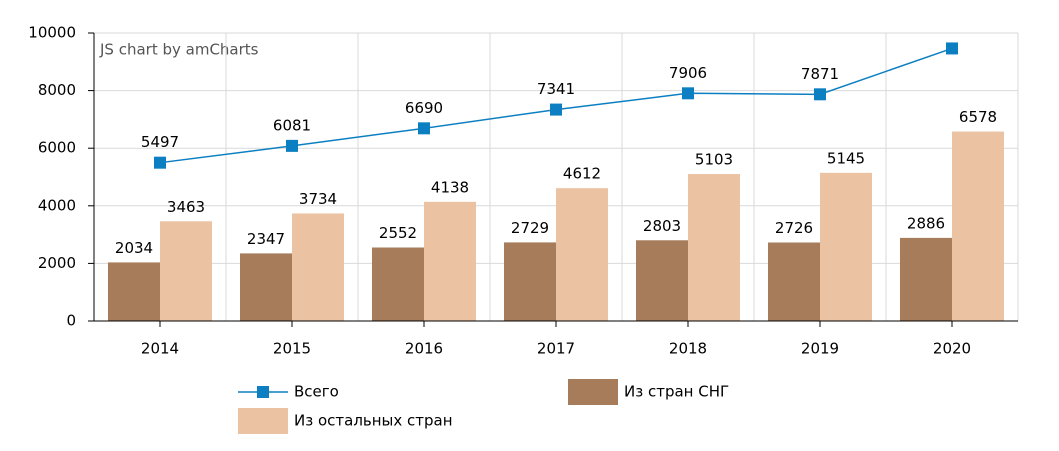  Describe the element at coordinates (398, 233) in the screenshot. I see `bar-label: 2552` at that location.